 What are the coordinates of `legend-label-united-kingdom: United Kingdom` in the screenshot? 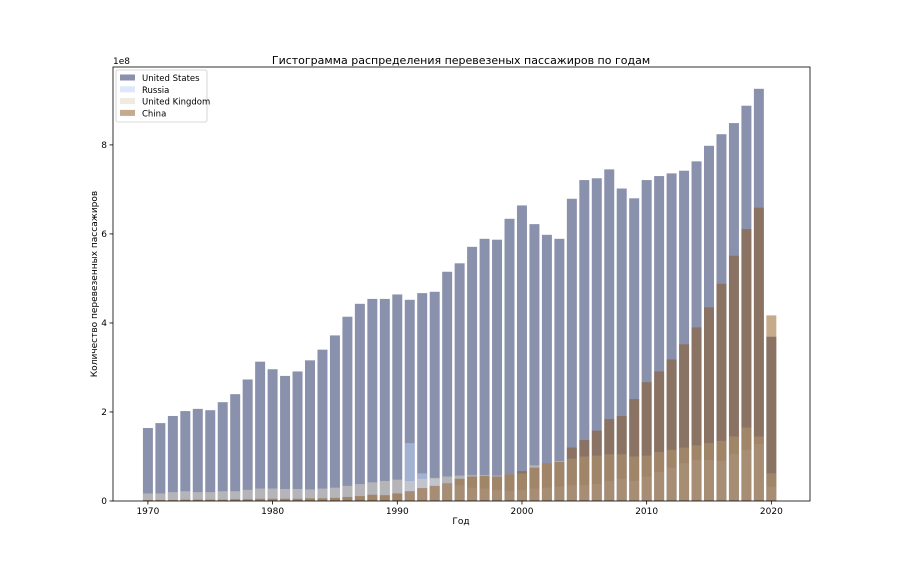 It's located at (176, 103).